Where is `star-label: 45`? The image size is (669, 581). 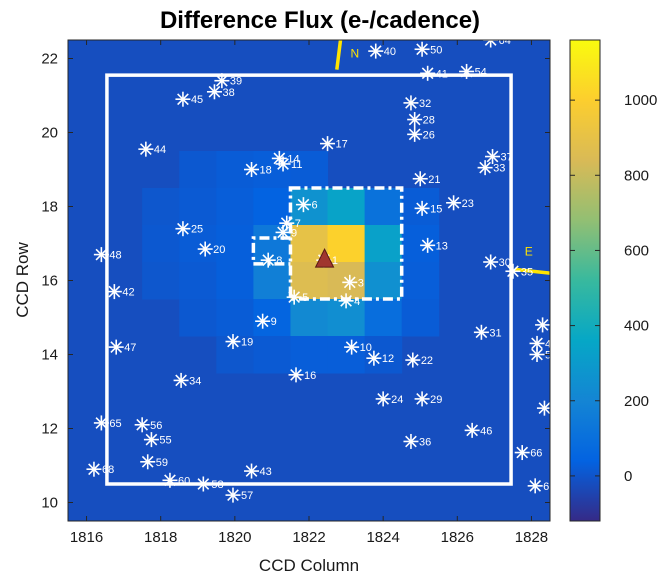 star-label: 45 is located at coordinates (197, 100).